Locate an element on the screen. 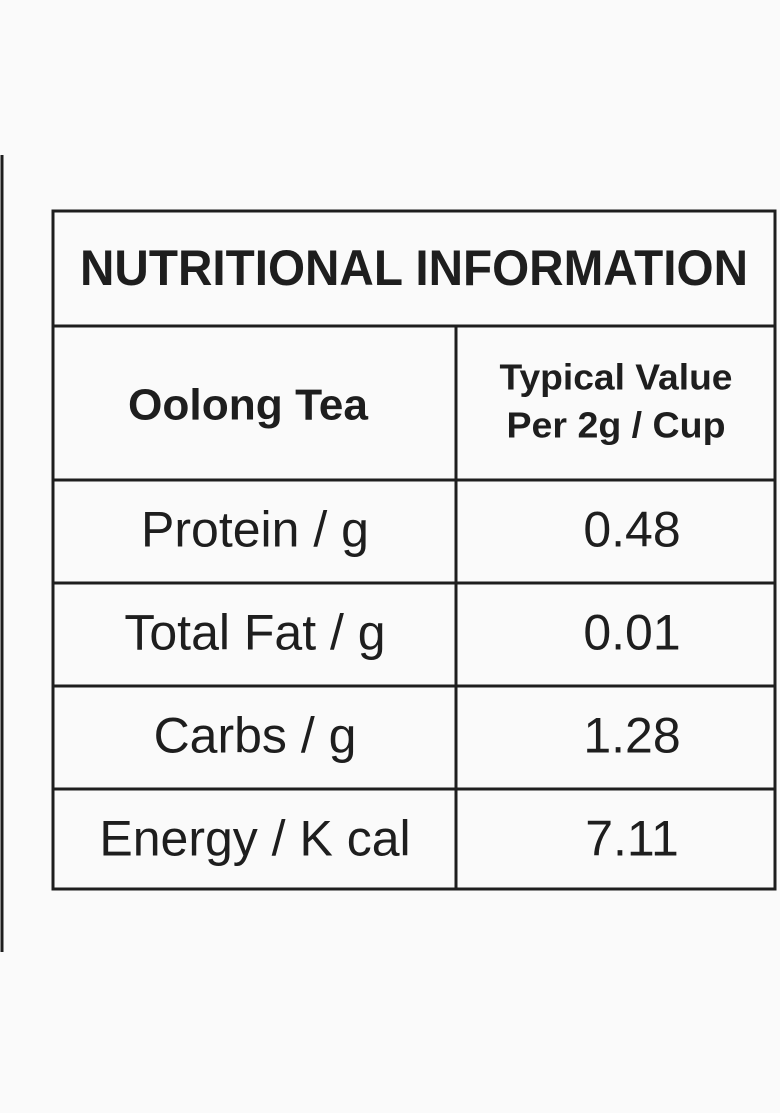  nutrient-value: 0.01 is located at coordinates (631, 633).